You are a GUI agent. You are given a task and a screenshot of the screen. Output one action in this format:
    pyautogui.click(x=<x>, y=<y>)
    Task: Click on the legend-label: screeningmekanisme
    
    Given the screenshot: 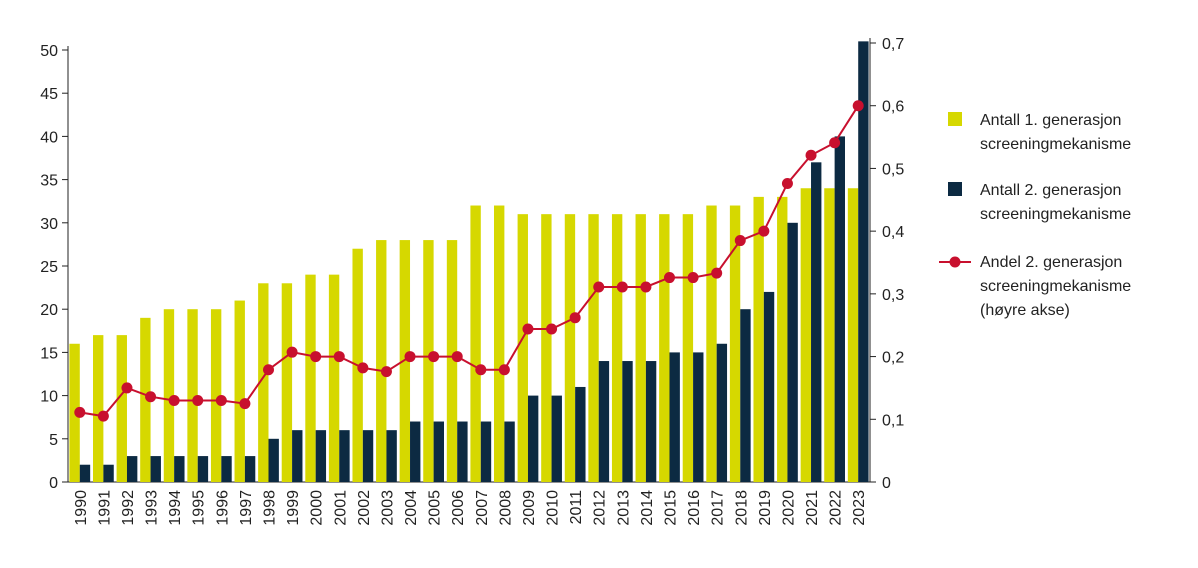 What is the action you would take?
    pyautogui.click(x=1055, y=144)
    